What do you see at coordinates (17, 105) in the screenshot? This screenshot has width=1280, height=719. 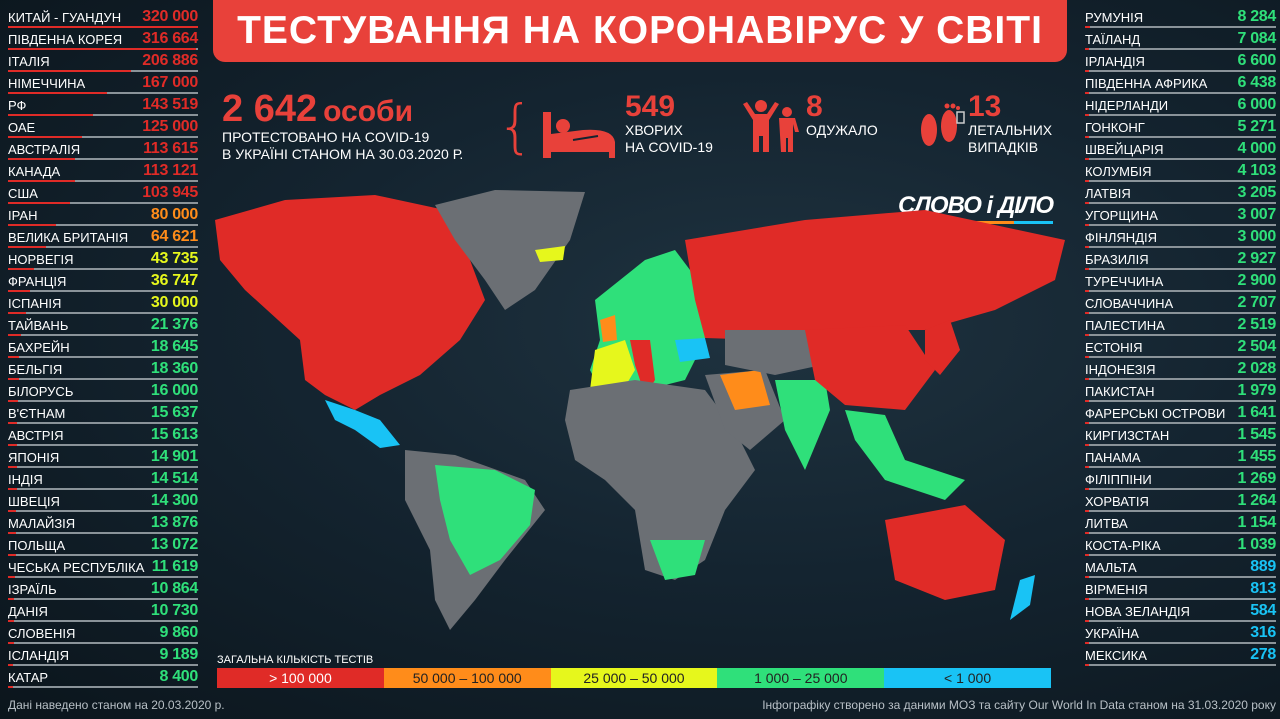 I see `country-name: РФ` at bounding box center [17, 105].